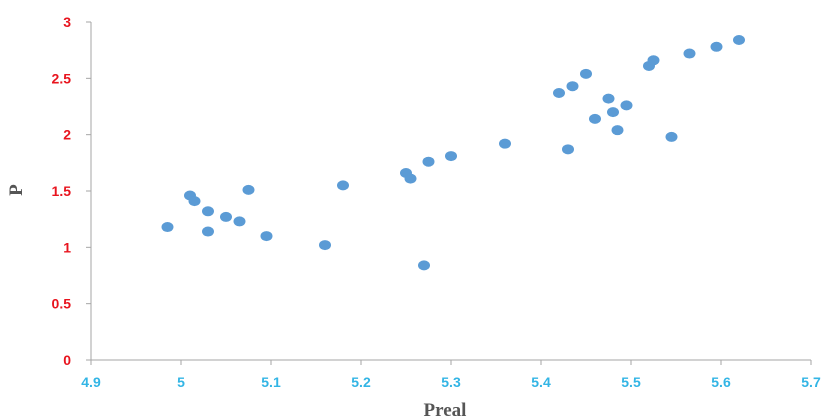 This screenshot has height=420, width=827. What do you see at coordinates (91, 382) in the screenshot?
I see `x-tick-label: 4.9` at bounding box center [91, 382].